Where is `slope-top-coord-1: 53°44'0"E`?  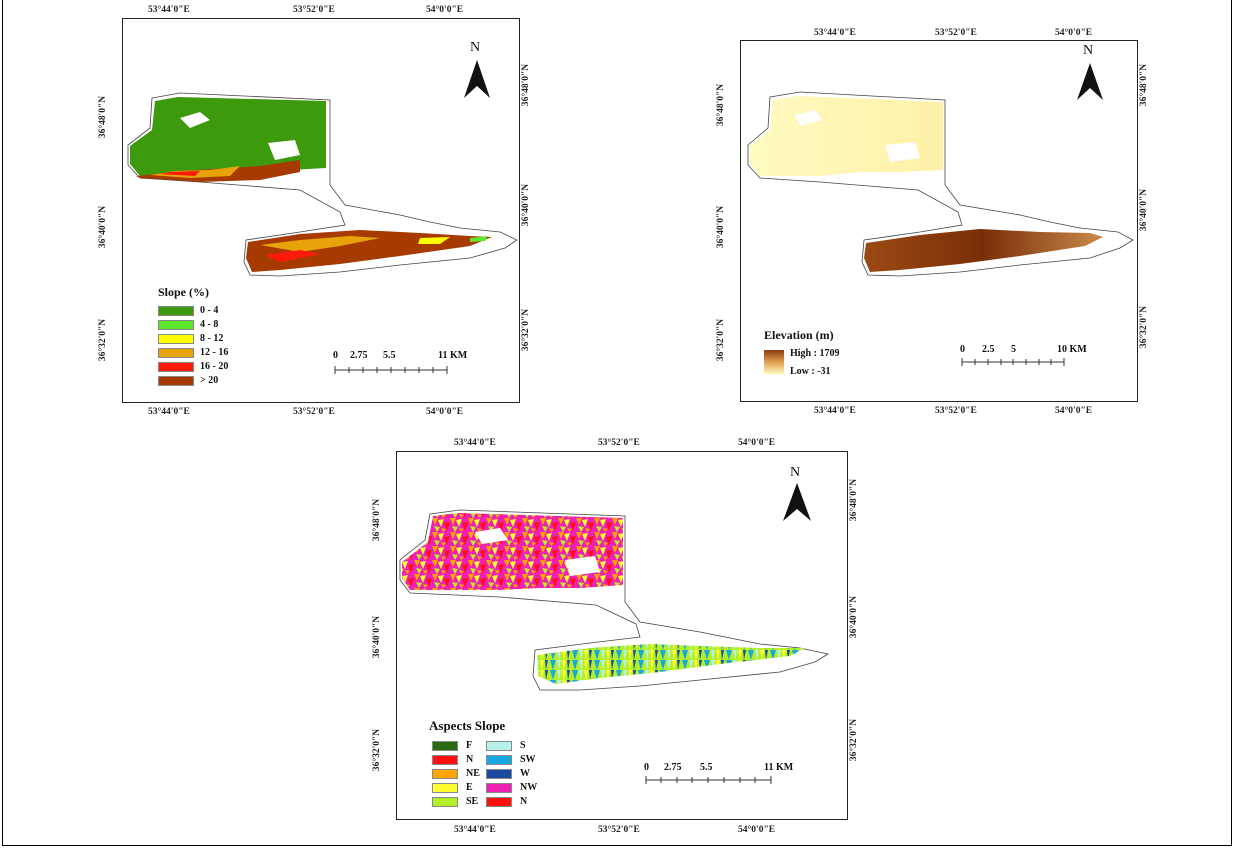 slope-top-coord-1: 53°44'0"E is located at coordinates (169, 10).